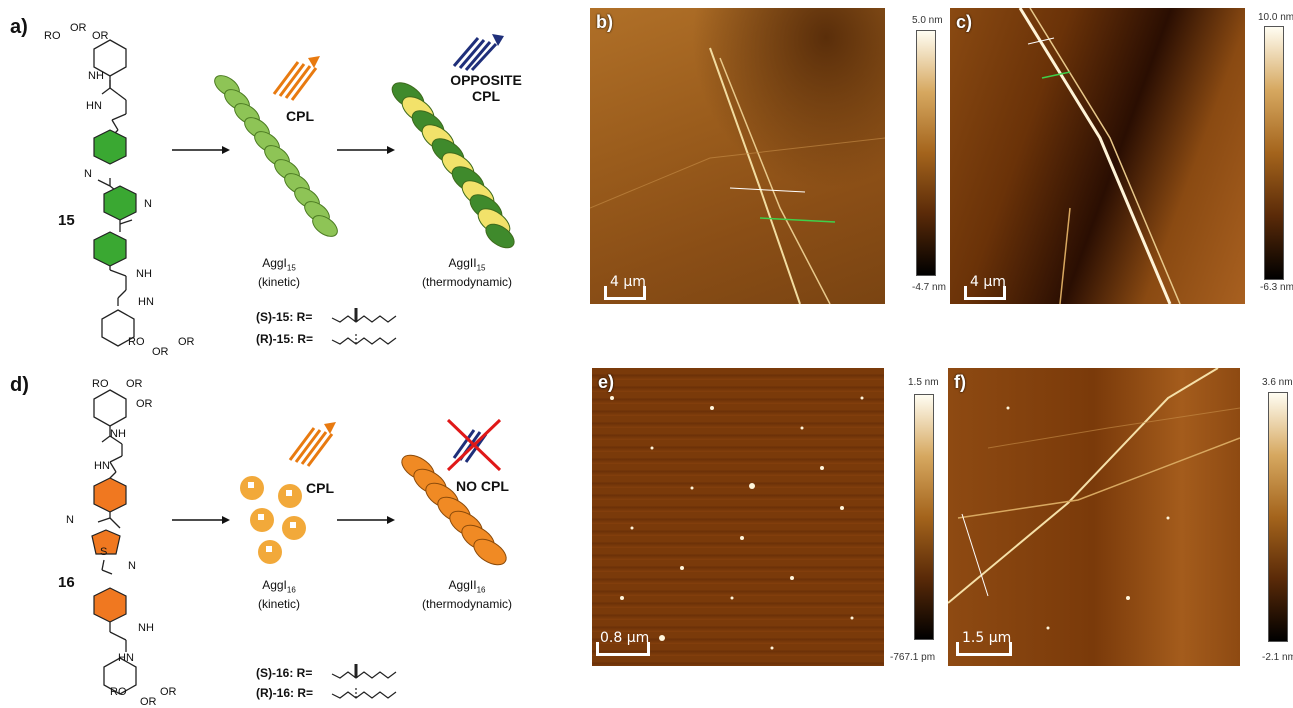  I want to click on colorbar-e, so click(924, 517).